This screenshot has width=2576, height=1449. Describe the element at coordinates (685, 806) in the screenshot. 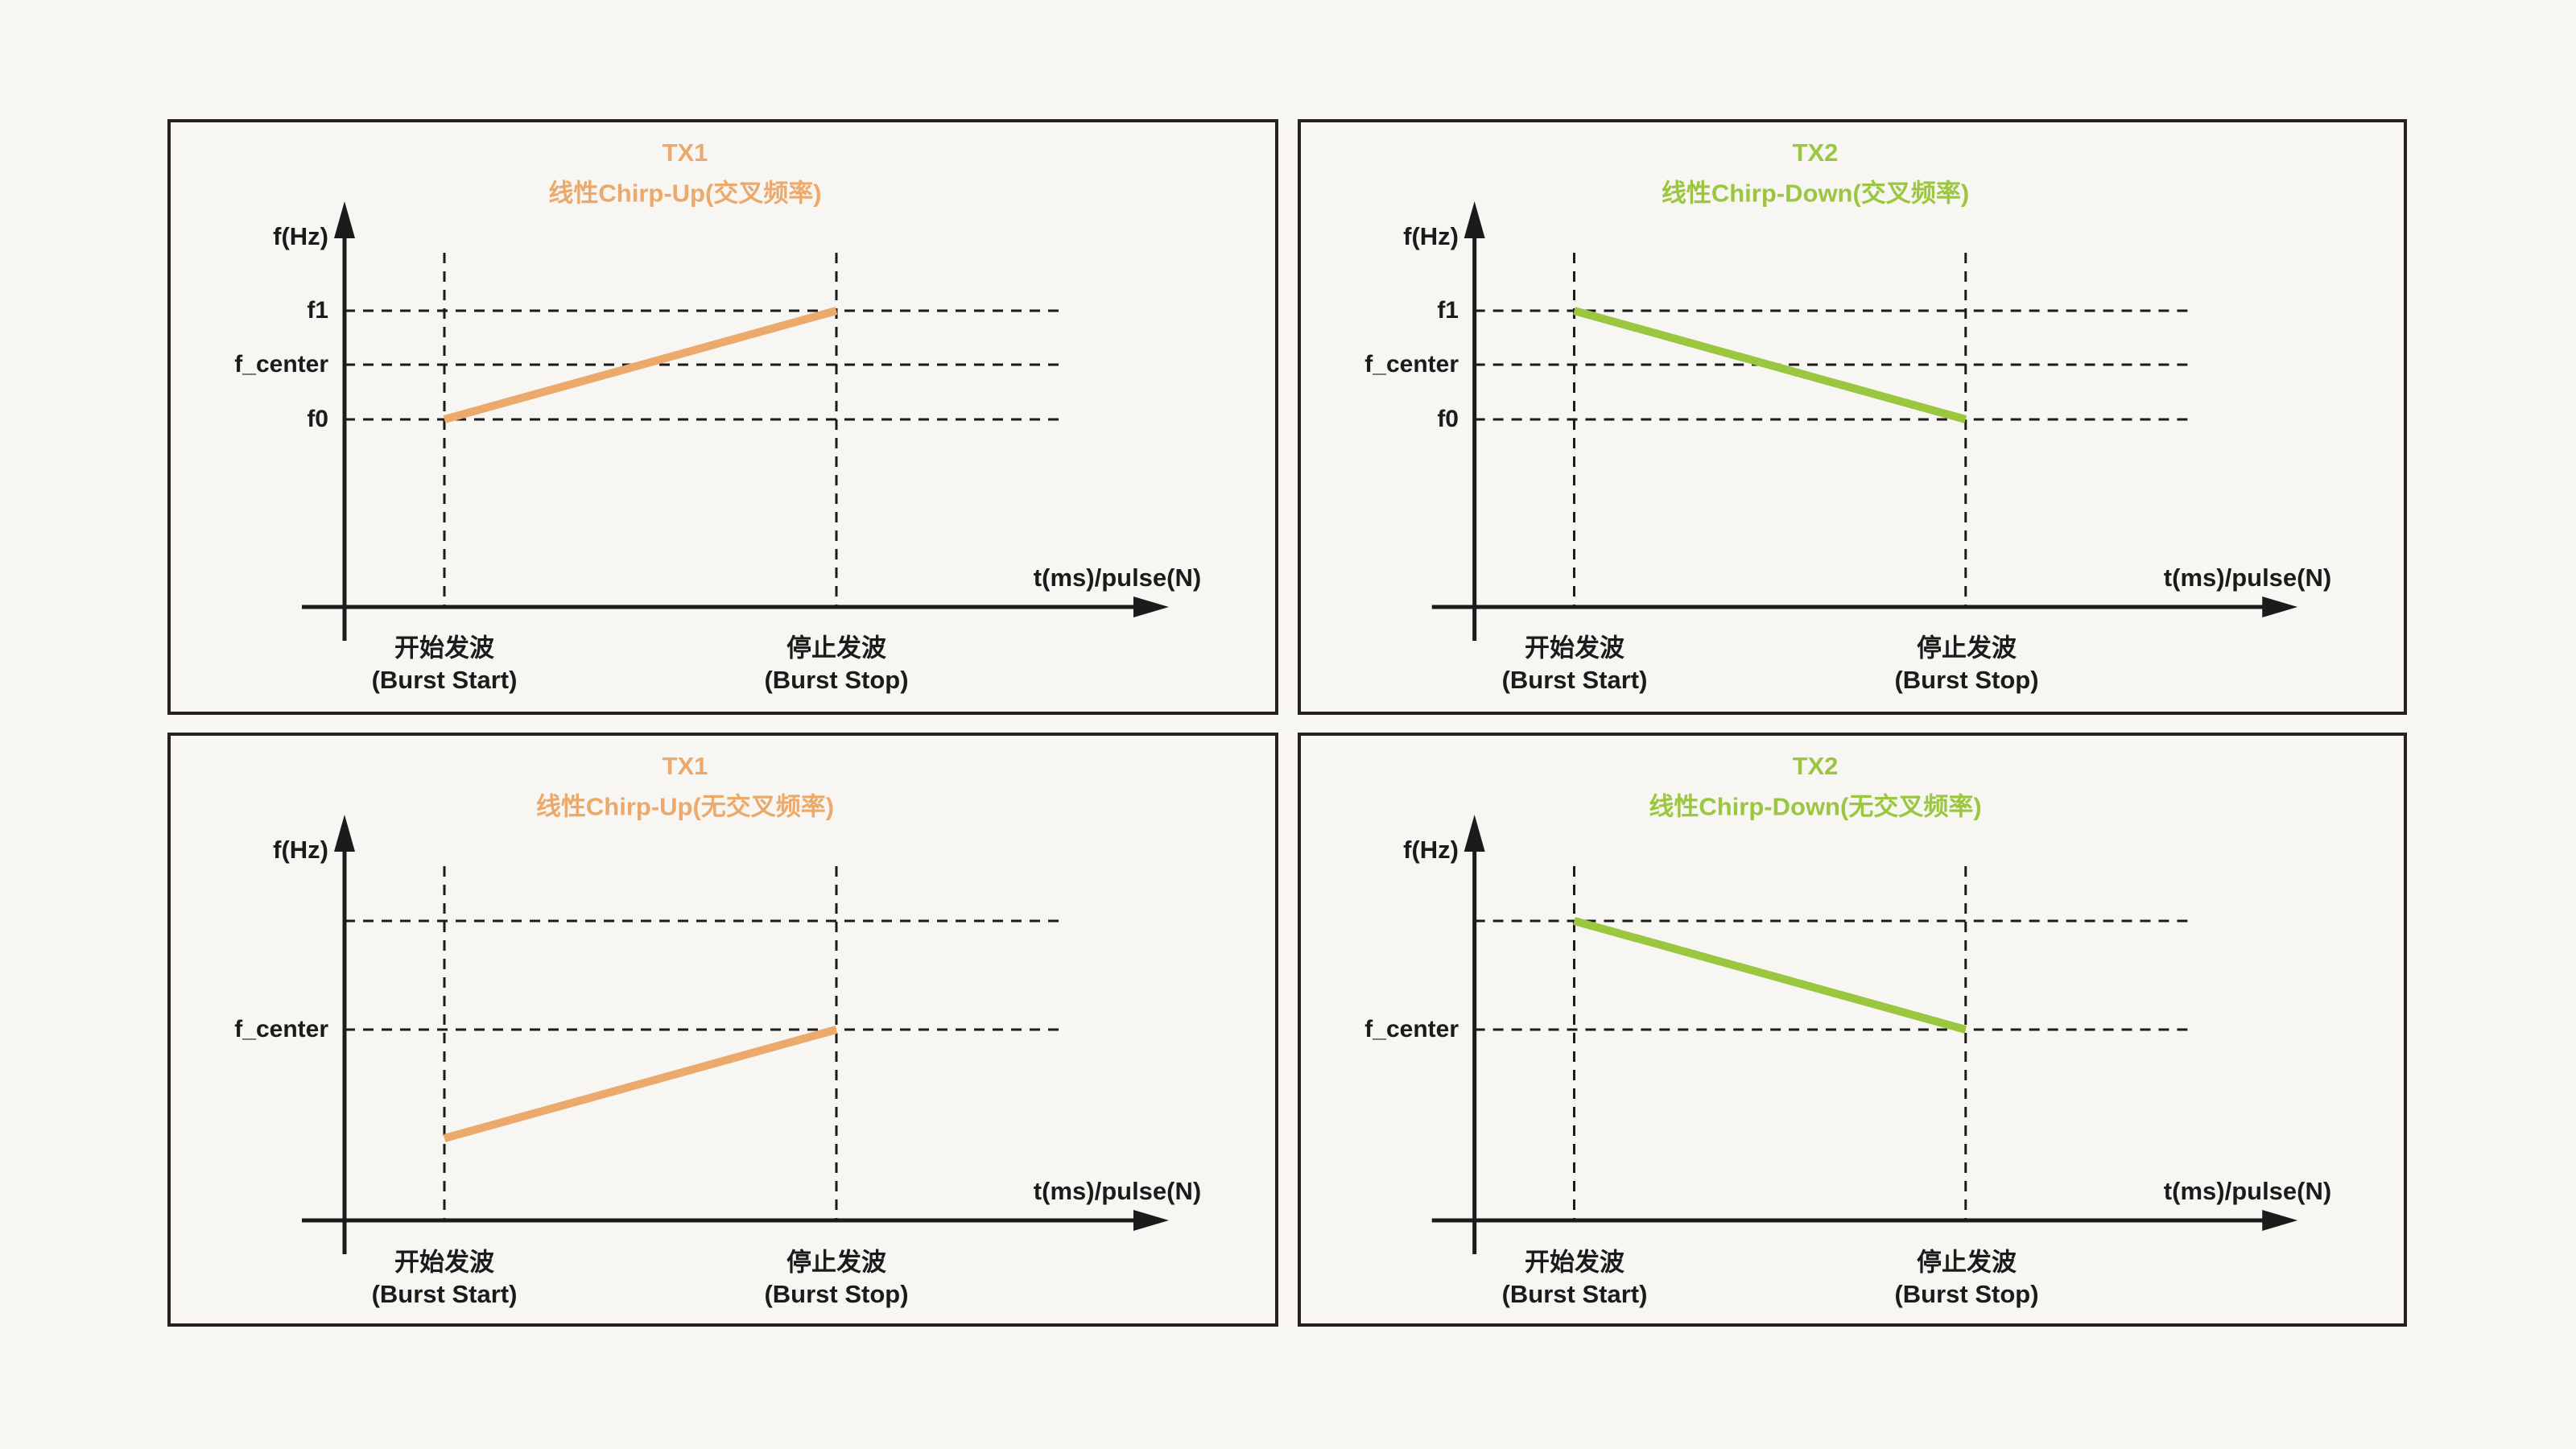

I see `panel-subtitle: 线性Chirp-Up(无交叉频率)` at that location.